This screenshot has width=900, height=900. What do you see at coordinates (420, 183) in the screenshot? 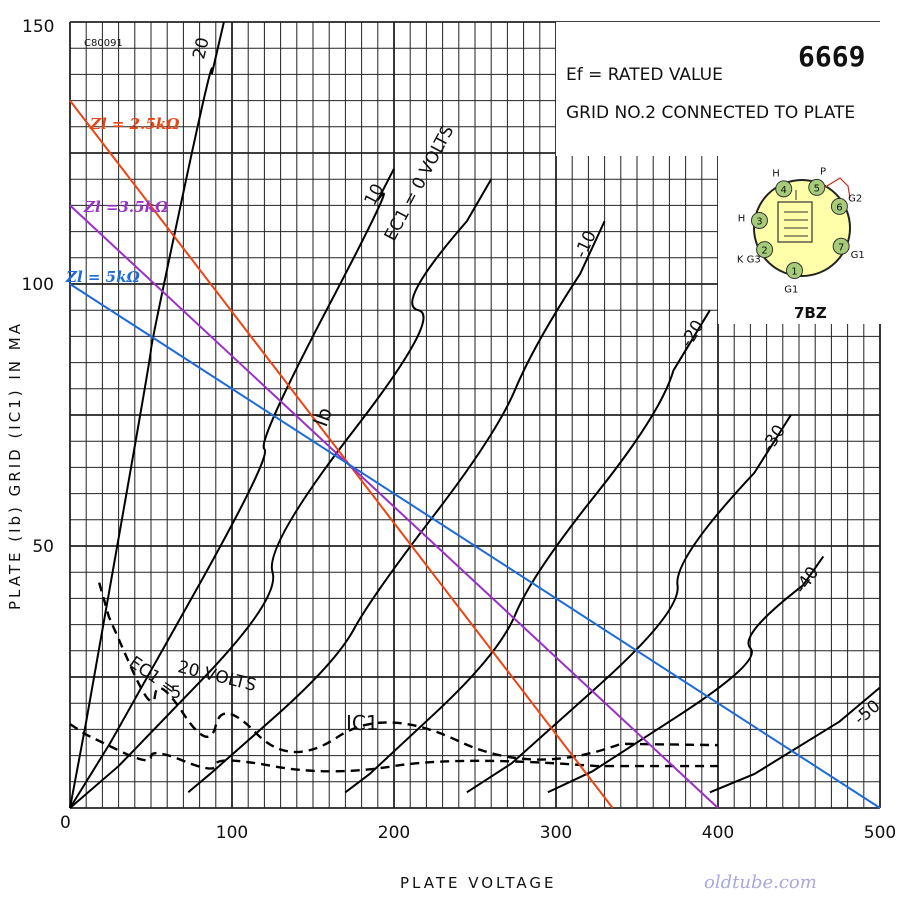
I see `curve-label: EC1 = 0 VOLTS` at bounding box center [420, 183].